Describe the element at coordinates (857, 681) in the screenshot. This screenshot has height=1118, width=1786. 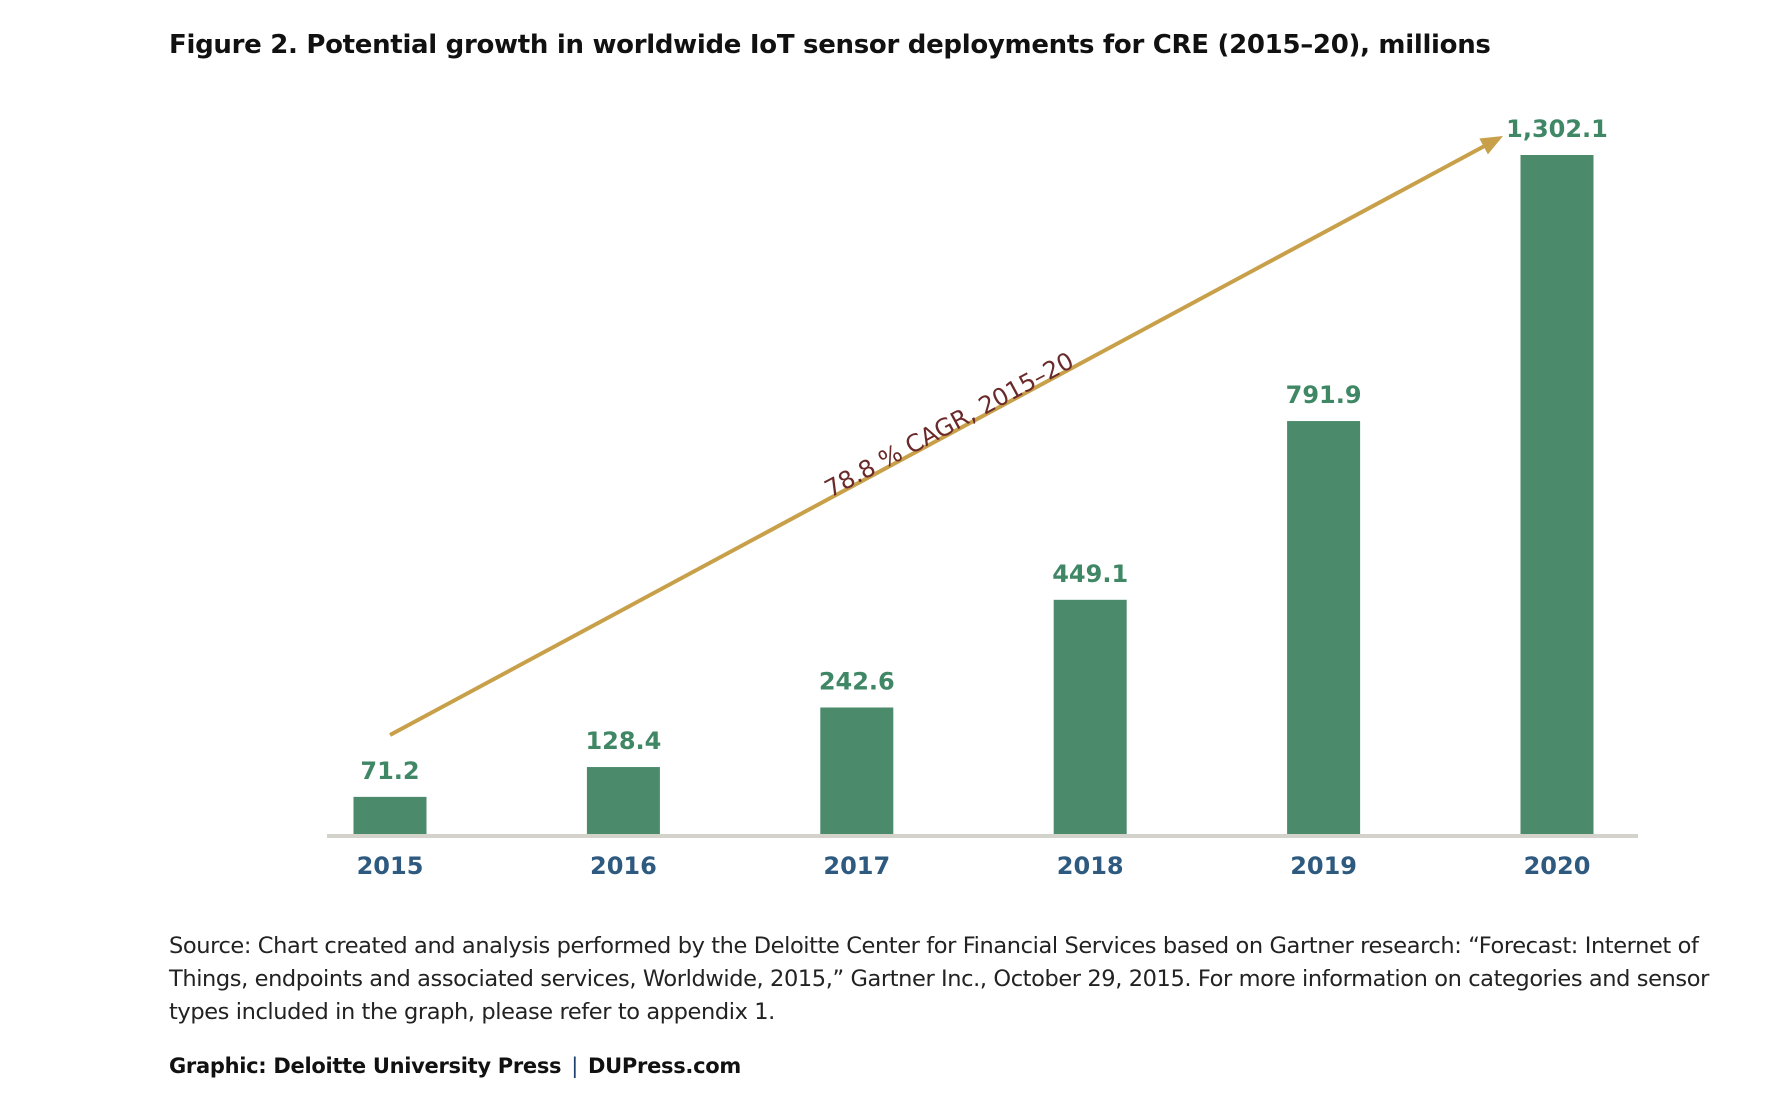
I see `value-label-2017: 242.6` at that location.